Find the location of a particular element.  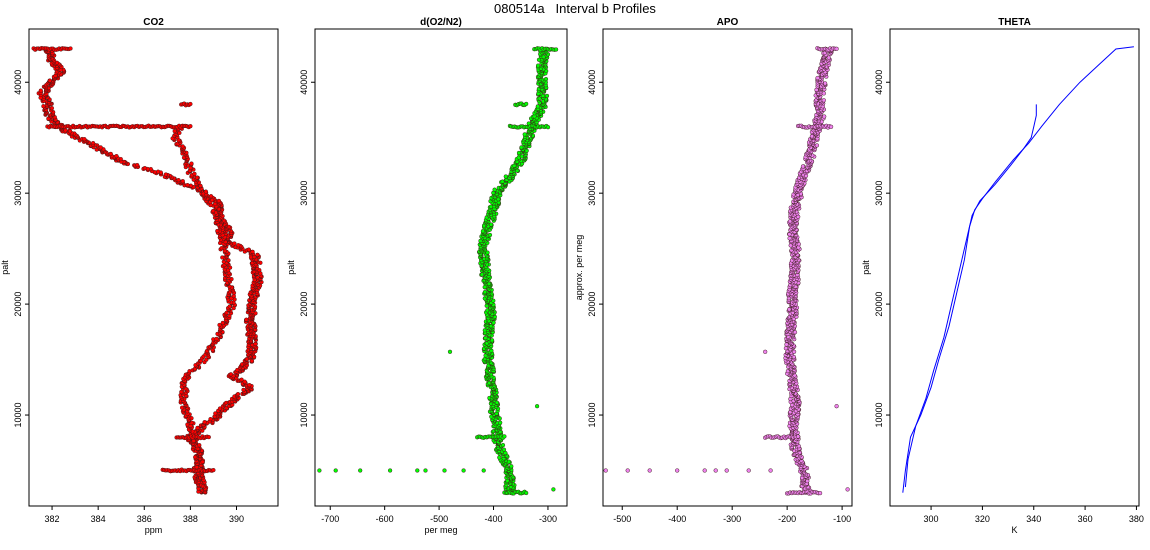

chart-title: APO is located at coordinates (728, 22).